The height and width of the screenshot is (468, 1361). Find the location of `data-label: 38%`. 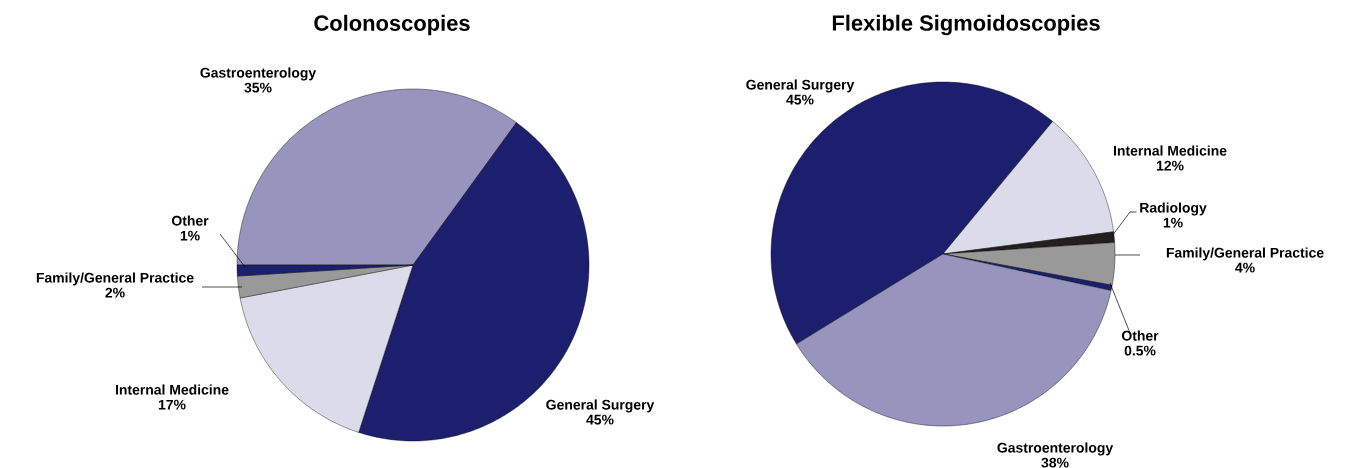

data-label: 38% is located at coordinates (1055, 462).